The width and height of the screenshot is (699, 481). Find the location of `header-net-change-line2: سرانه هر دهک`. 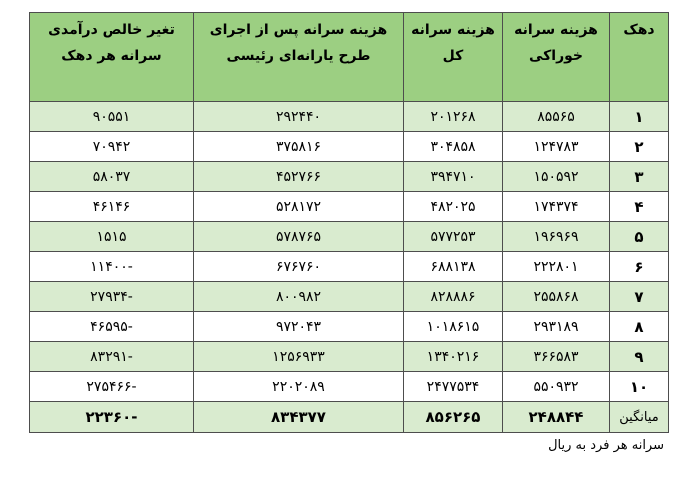

header-net-change-line2: سرانه هر دهک is located at coordinates (111, 56).